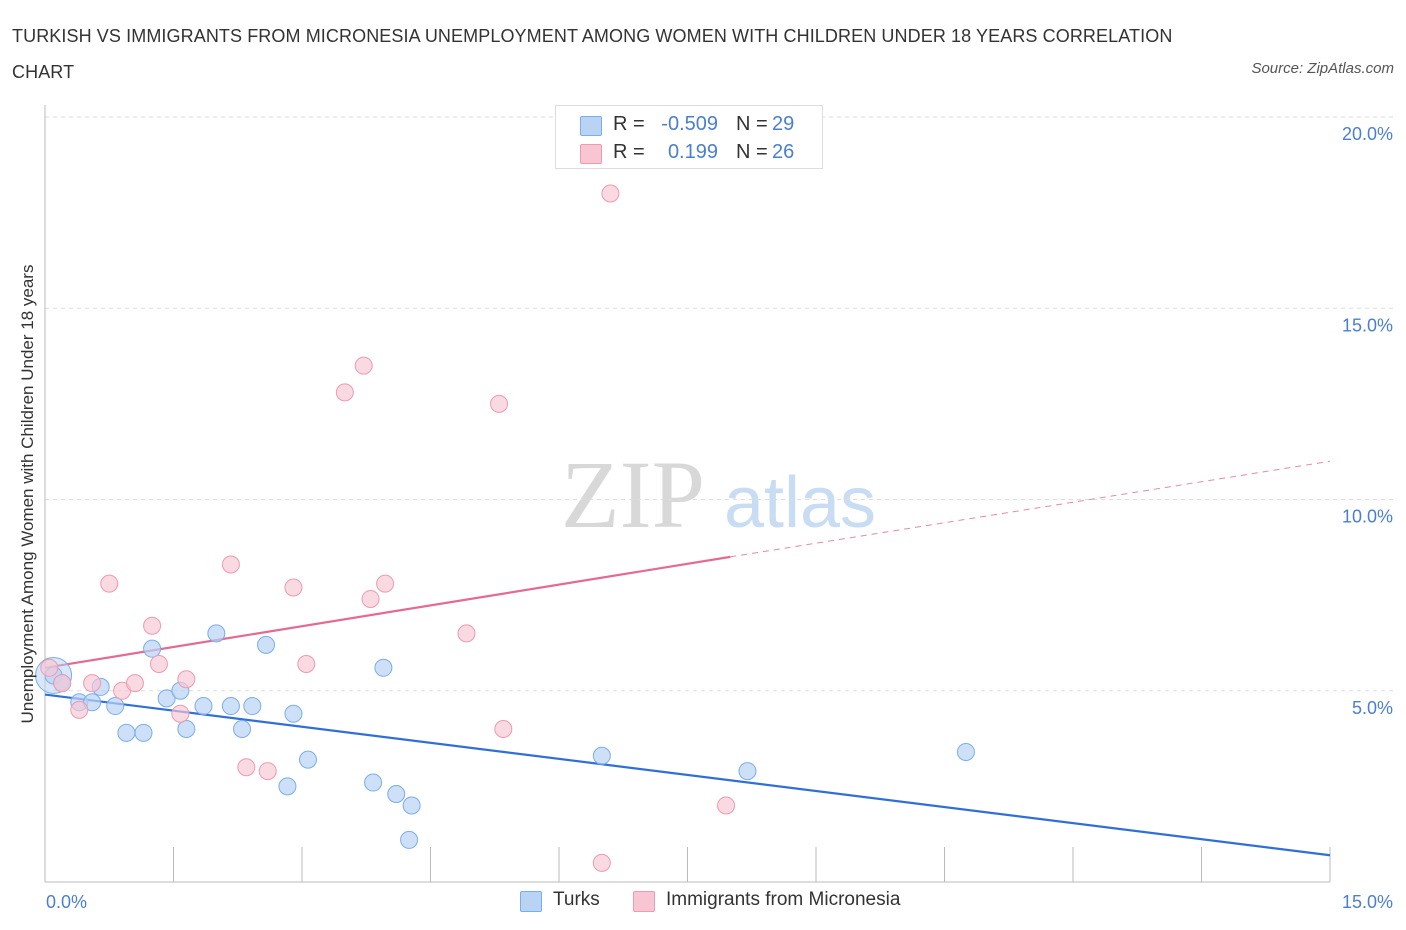 The image size is (1406, 930). Describe the element at coordinates (783, 899) in the screenshot. I see `bottom-legend-label-micronesia: Immigrants from Micronesia` at that location.